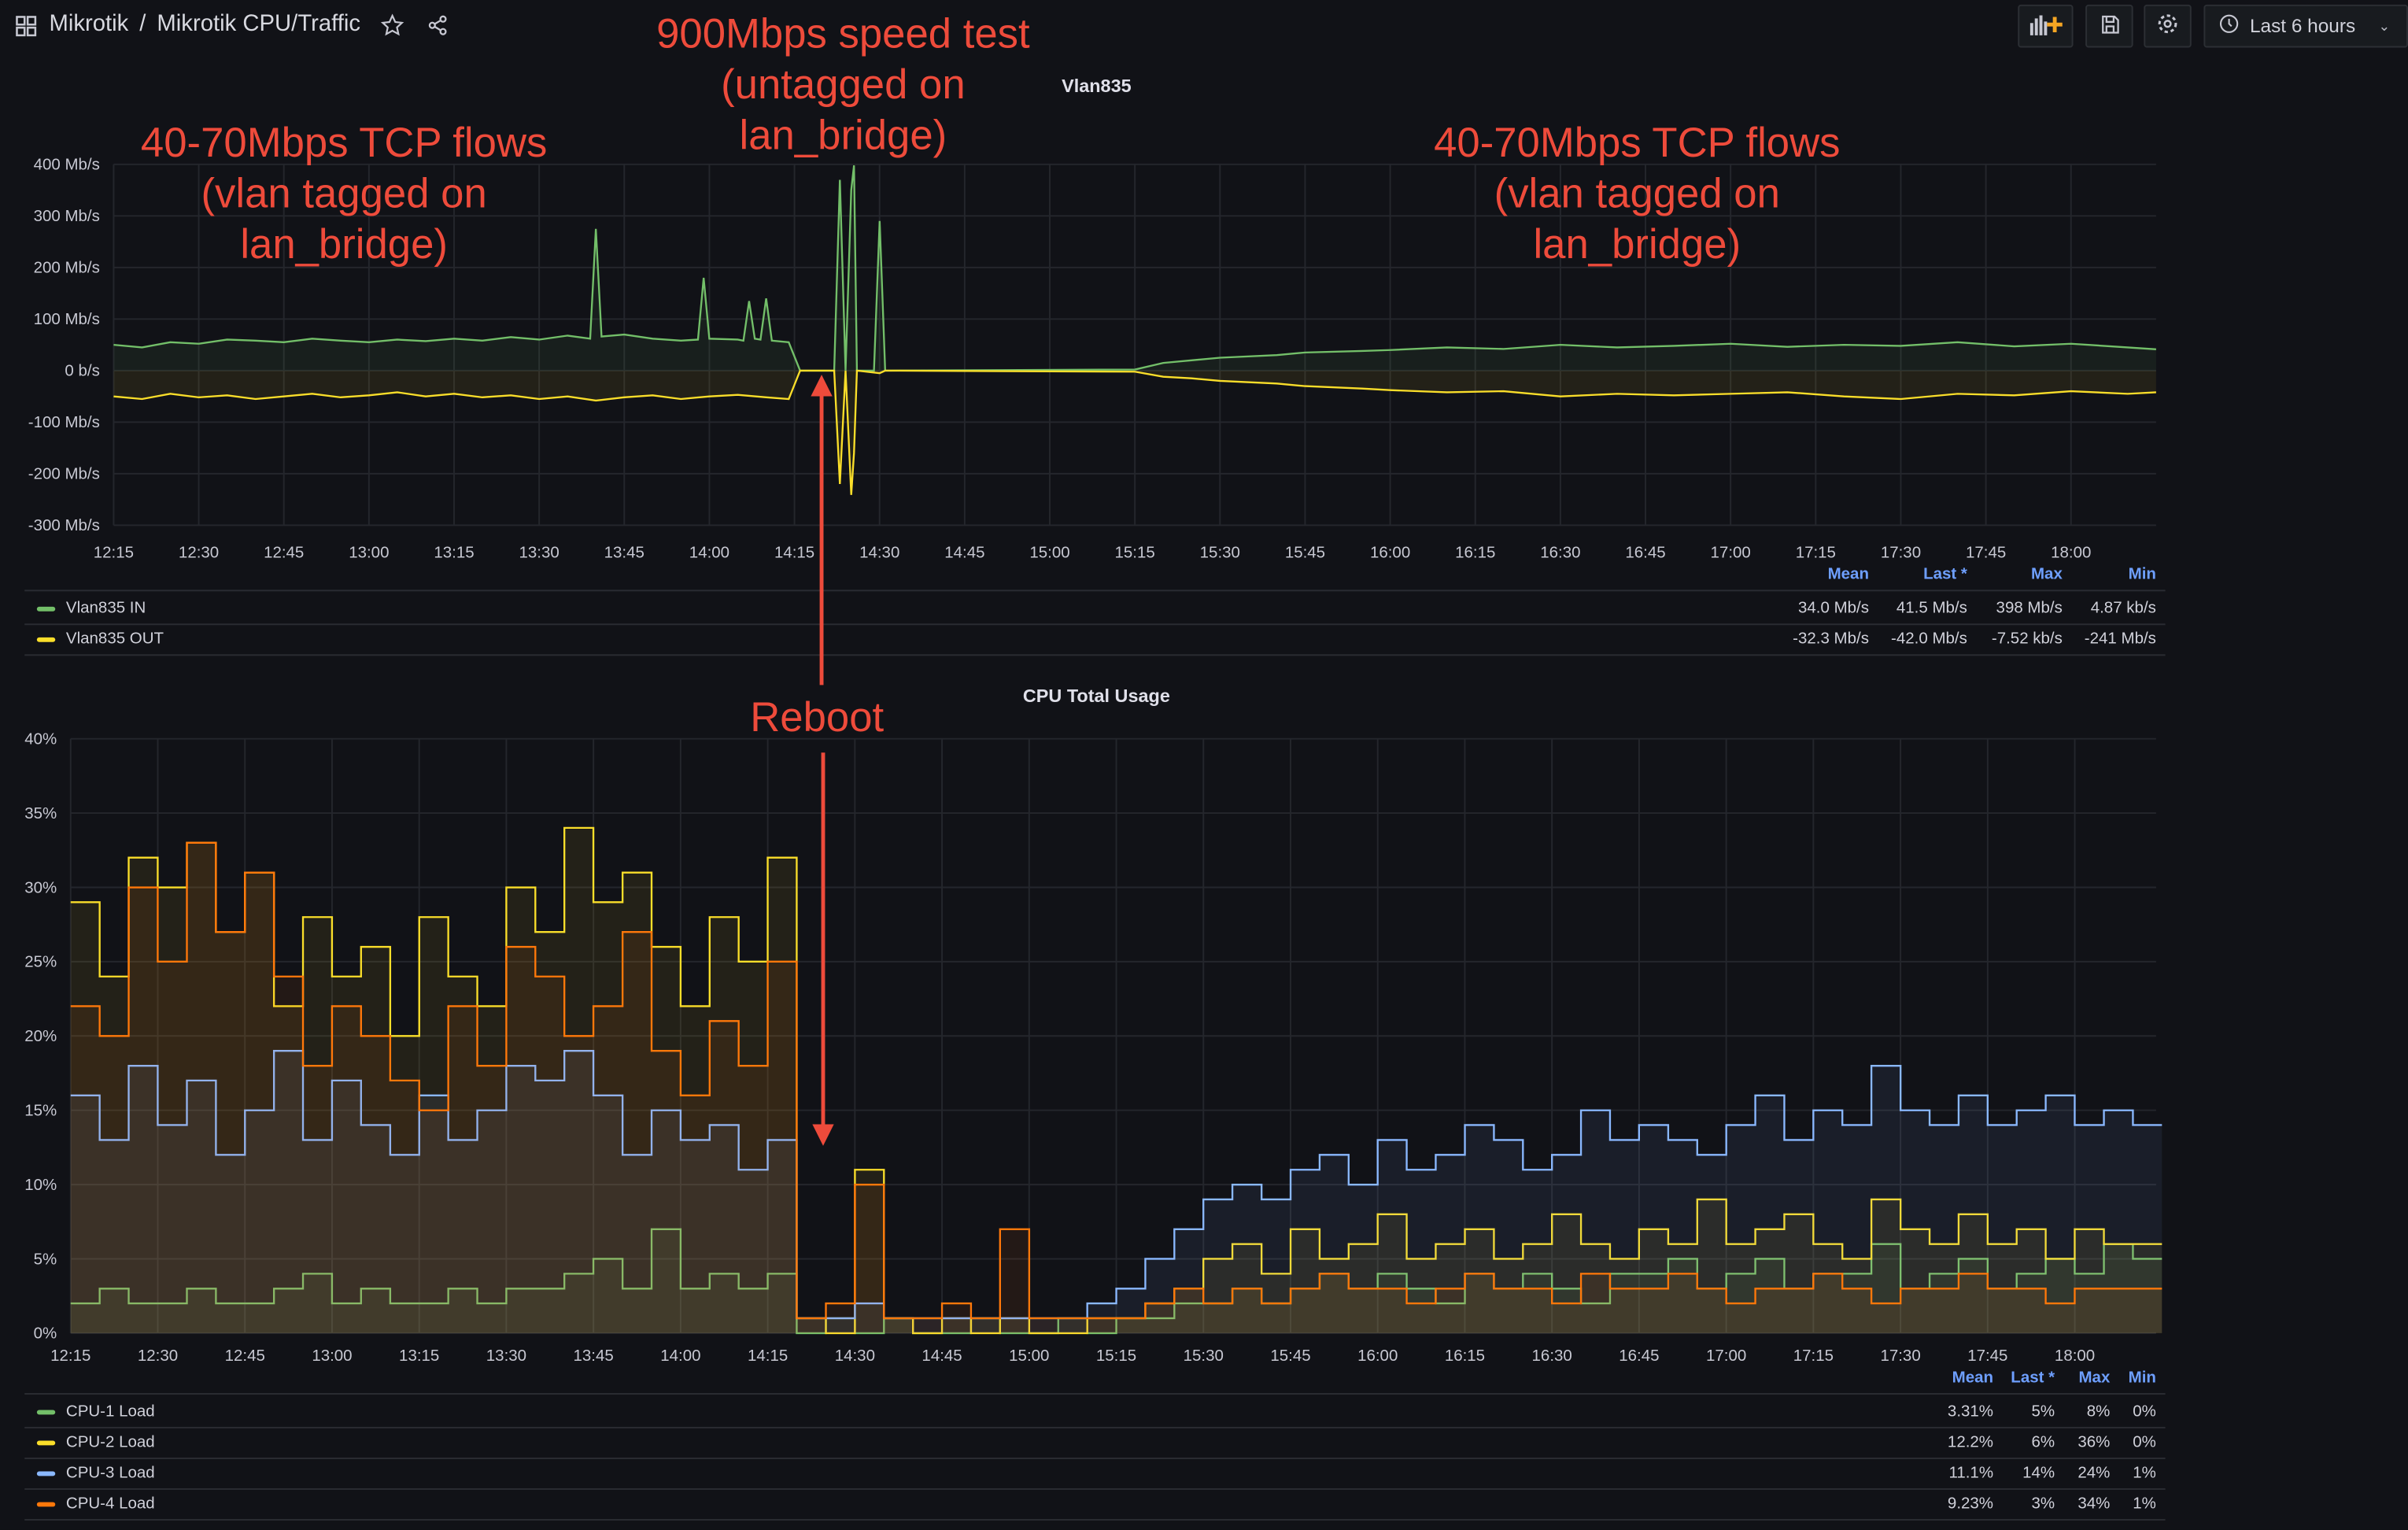  I want to click on y-tick-label: 20%, so click(40, 1036).